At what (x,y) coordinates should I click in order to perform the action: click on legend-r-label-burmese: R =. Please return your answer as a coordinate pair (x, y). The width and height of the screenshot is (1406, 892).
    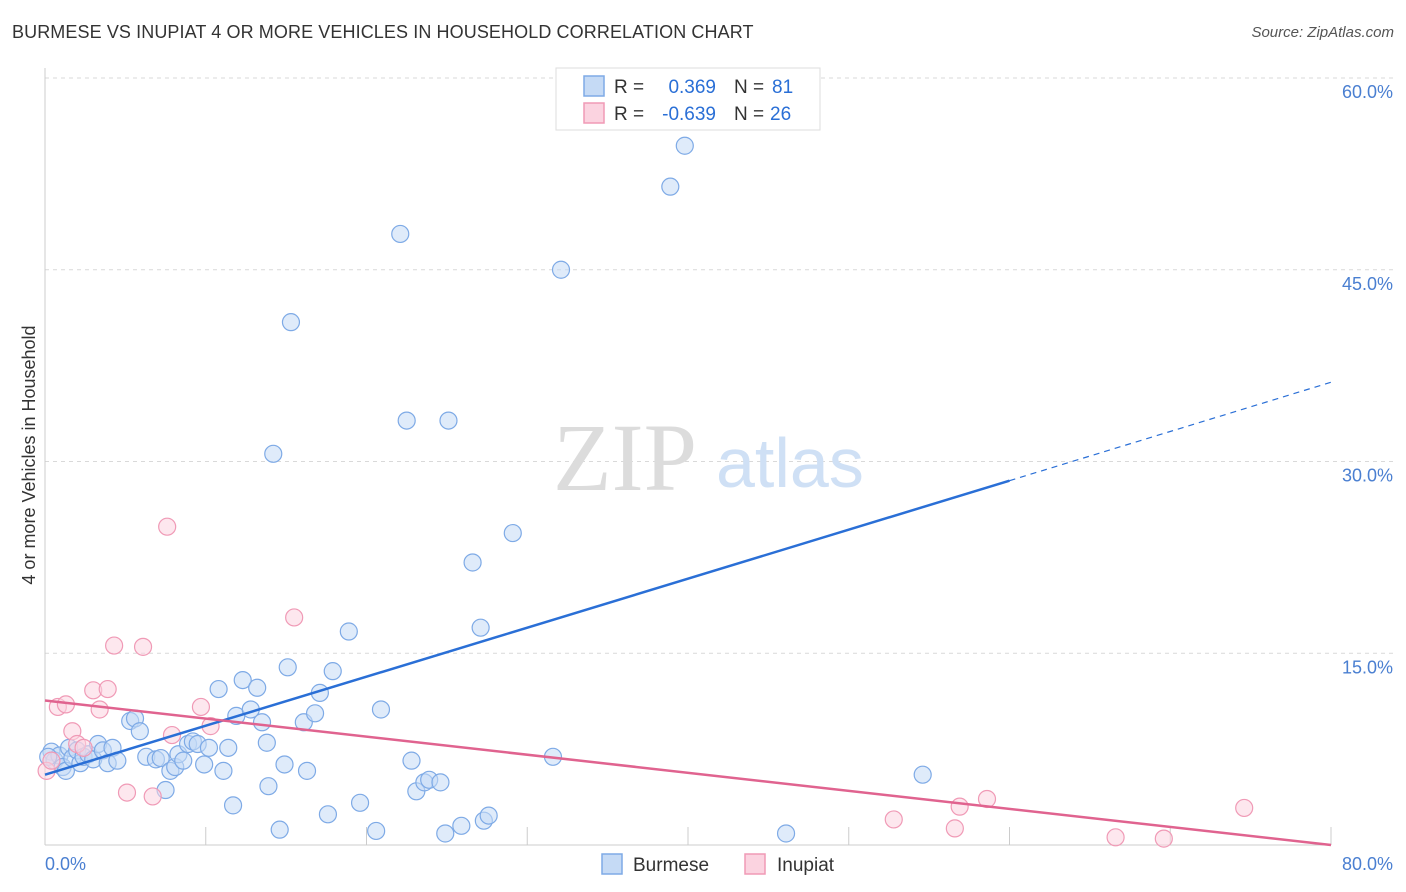
    Looking at the image, I should click on (629, 87).